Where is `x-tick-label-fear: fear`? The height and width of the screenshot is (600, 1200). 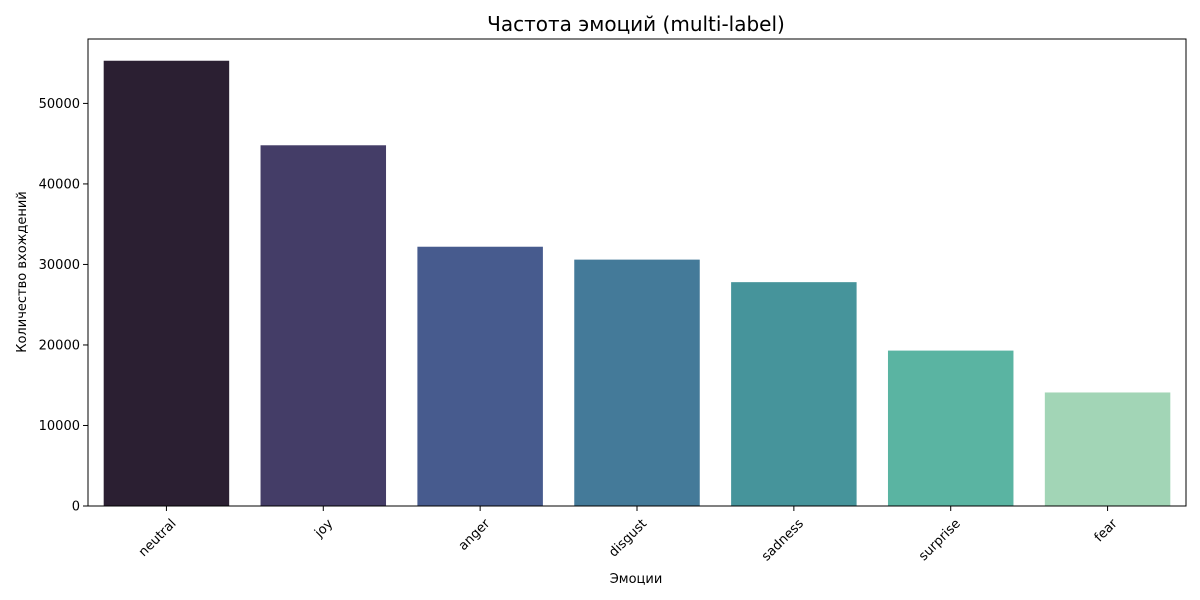
x-tick-label-fear: fear is located at coordinates (1106, 530).